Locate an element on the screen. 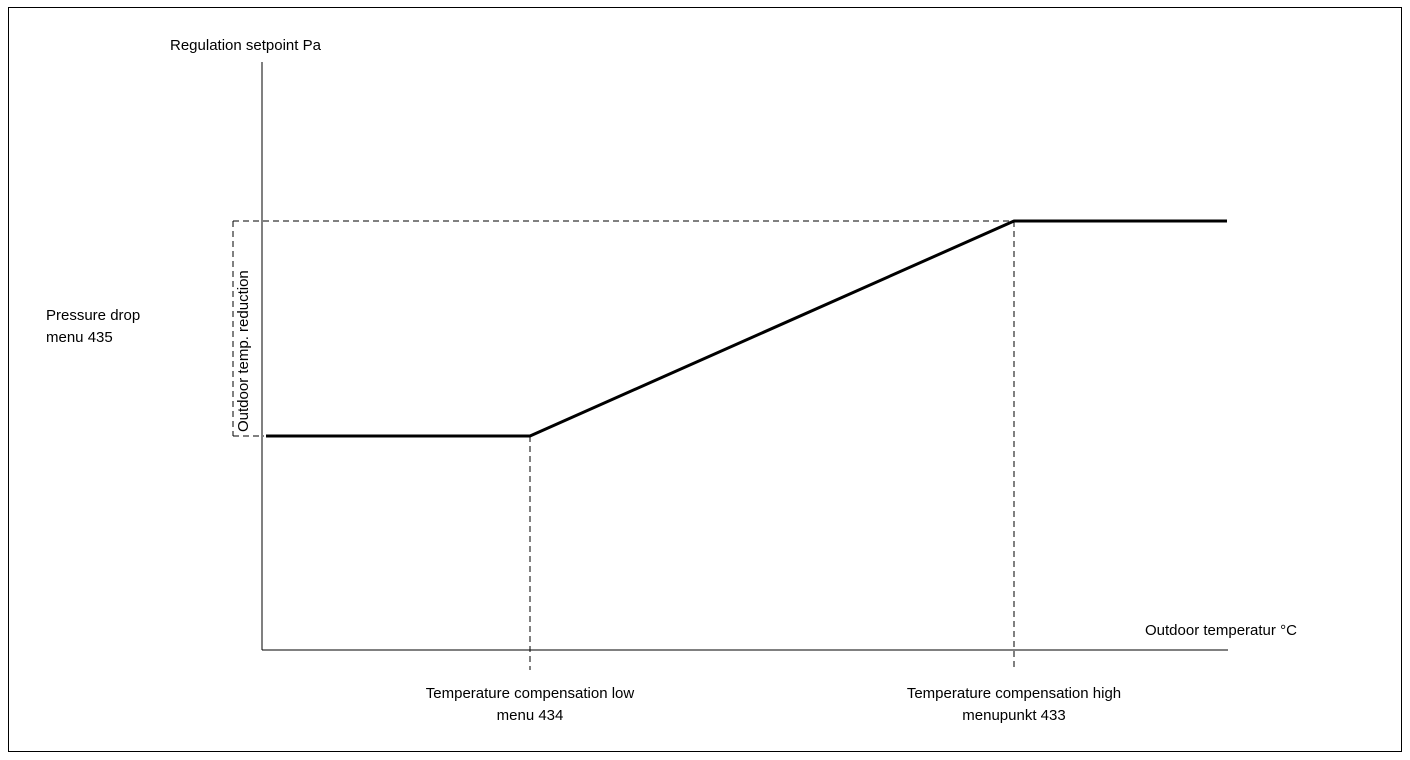 Image resolution: width=1410 pixels, height=760 pixels. pressure-drop-line1: Pressure drop is located at coordinates (93, 315).